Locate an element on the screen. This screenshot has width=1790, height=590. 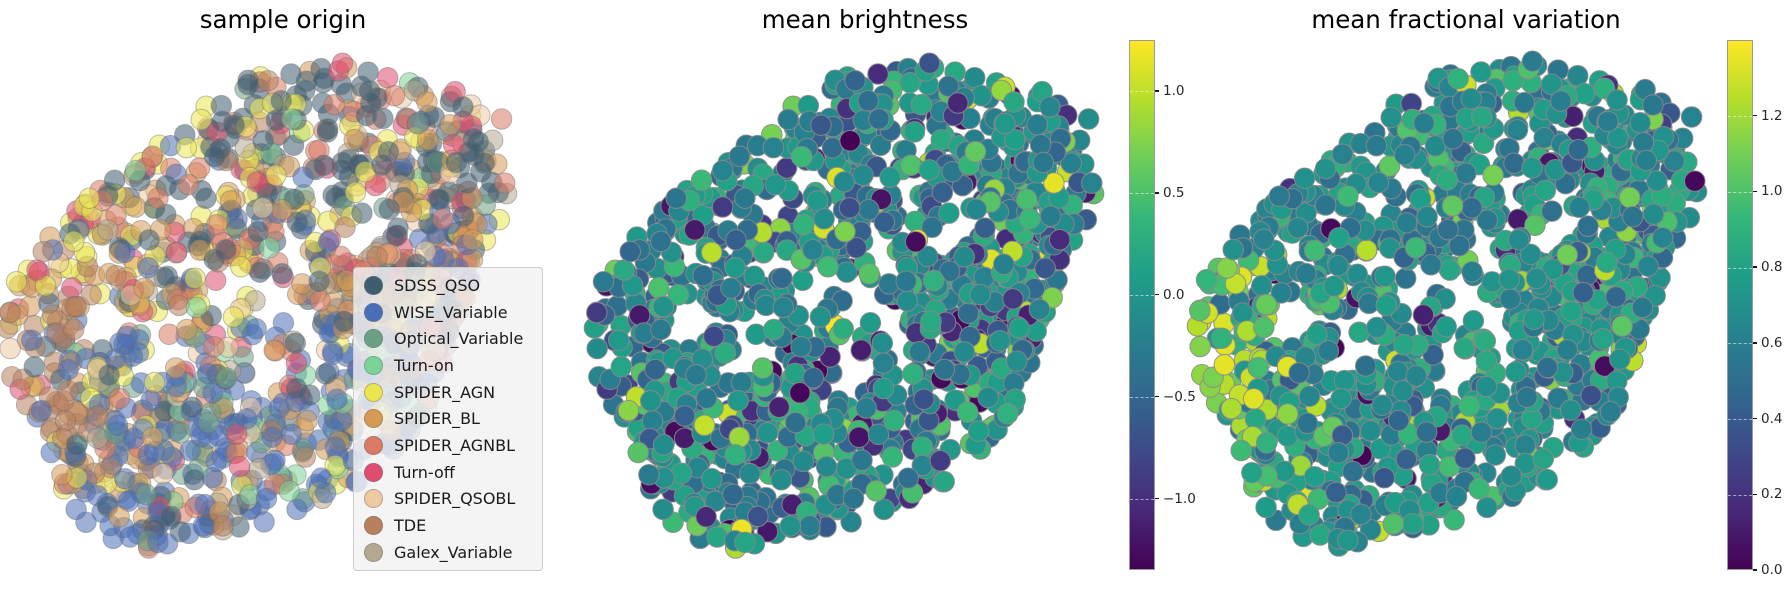
legend-label: SPIDER_QSOBL is located at coordinates (455, 499).